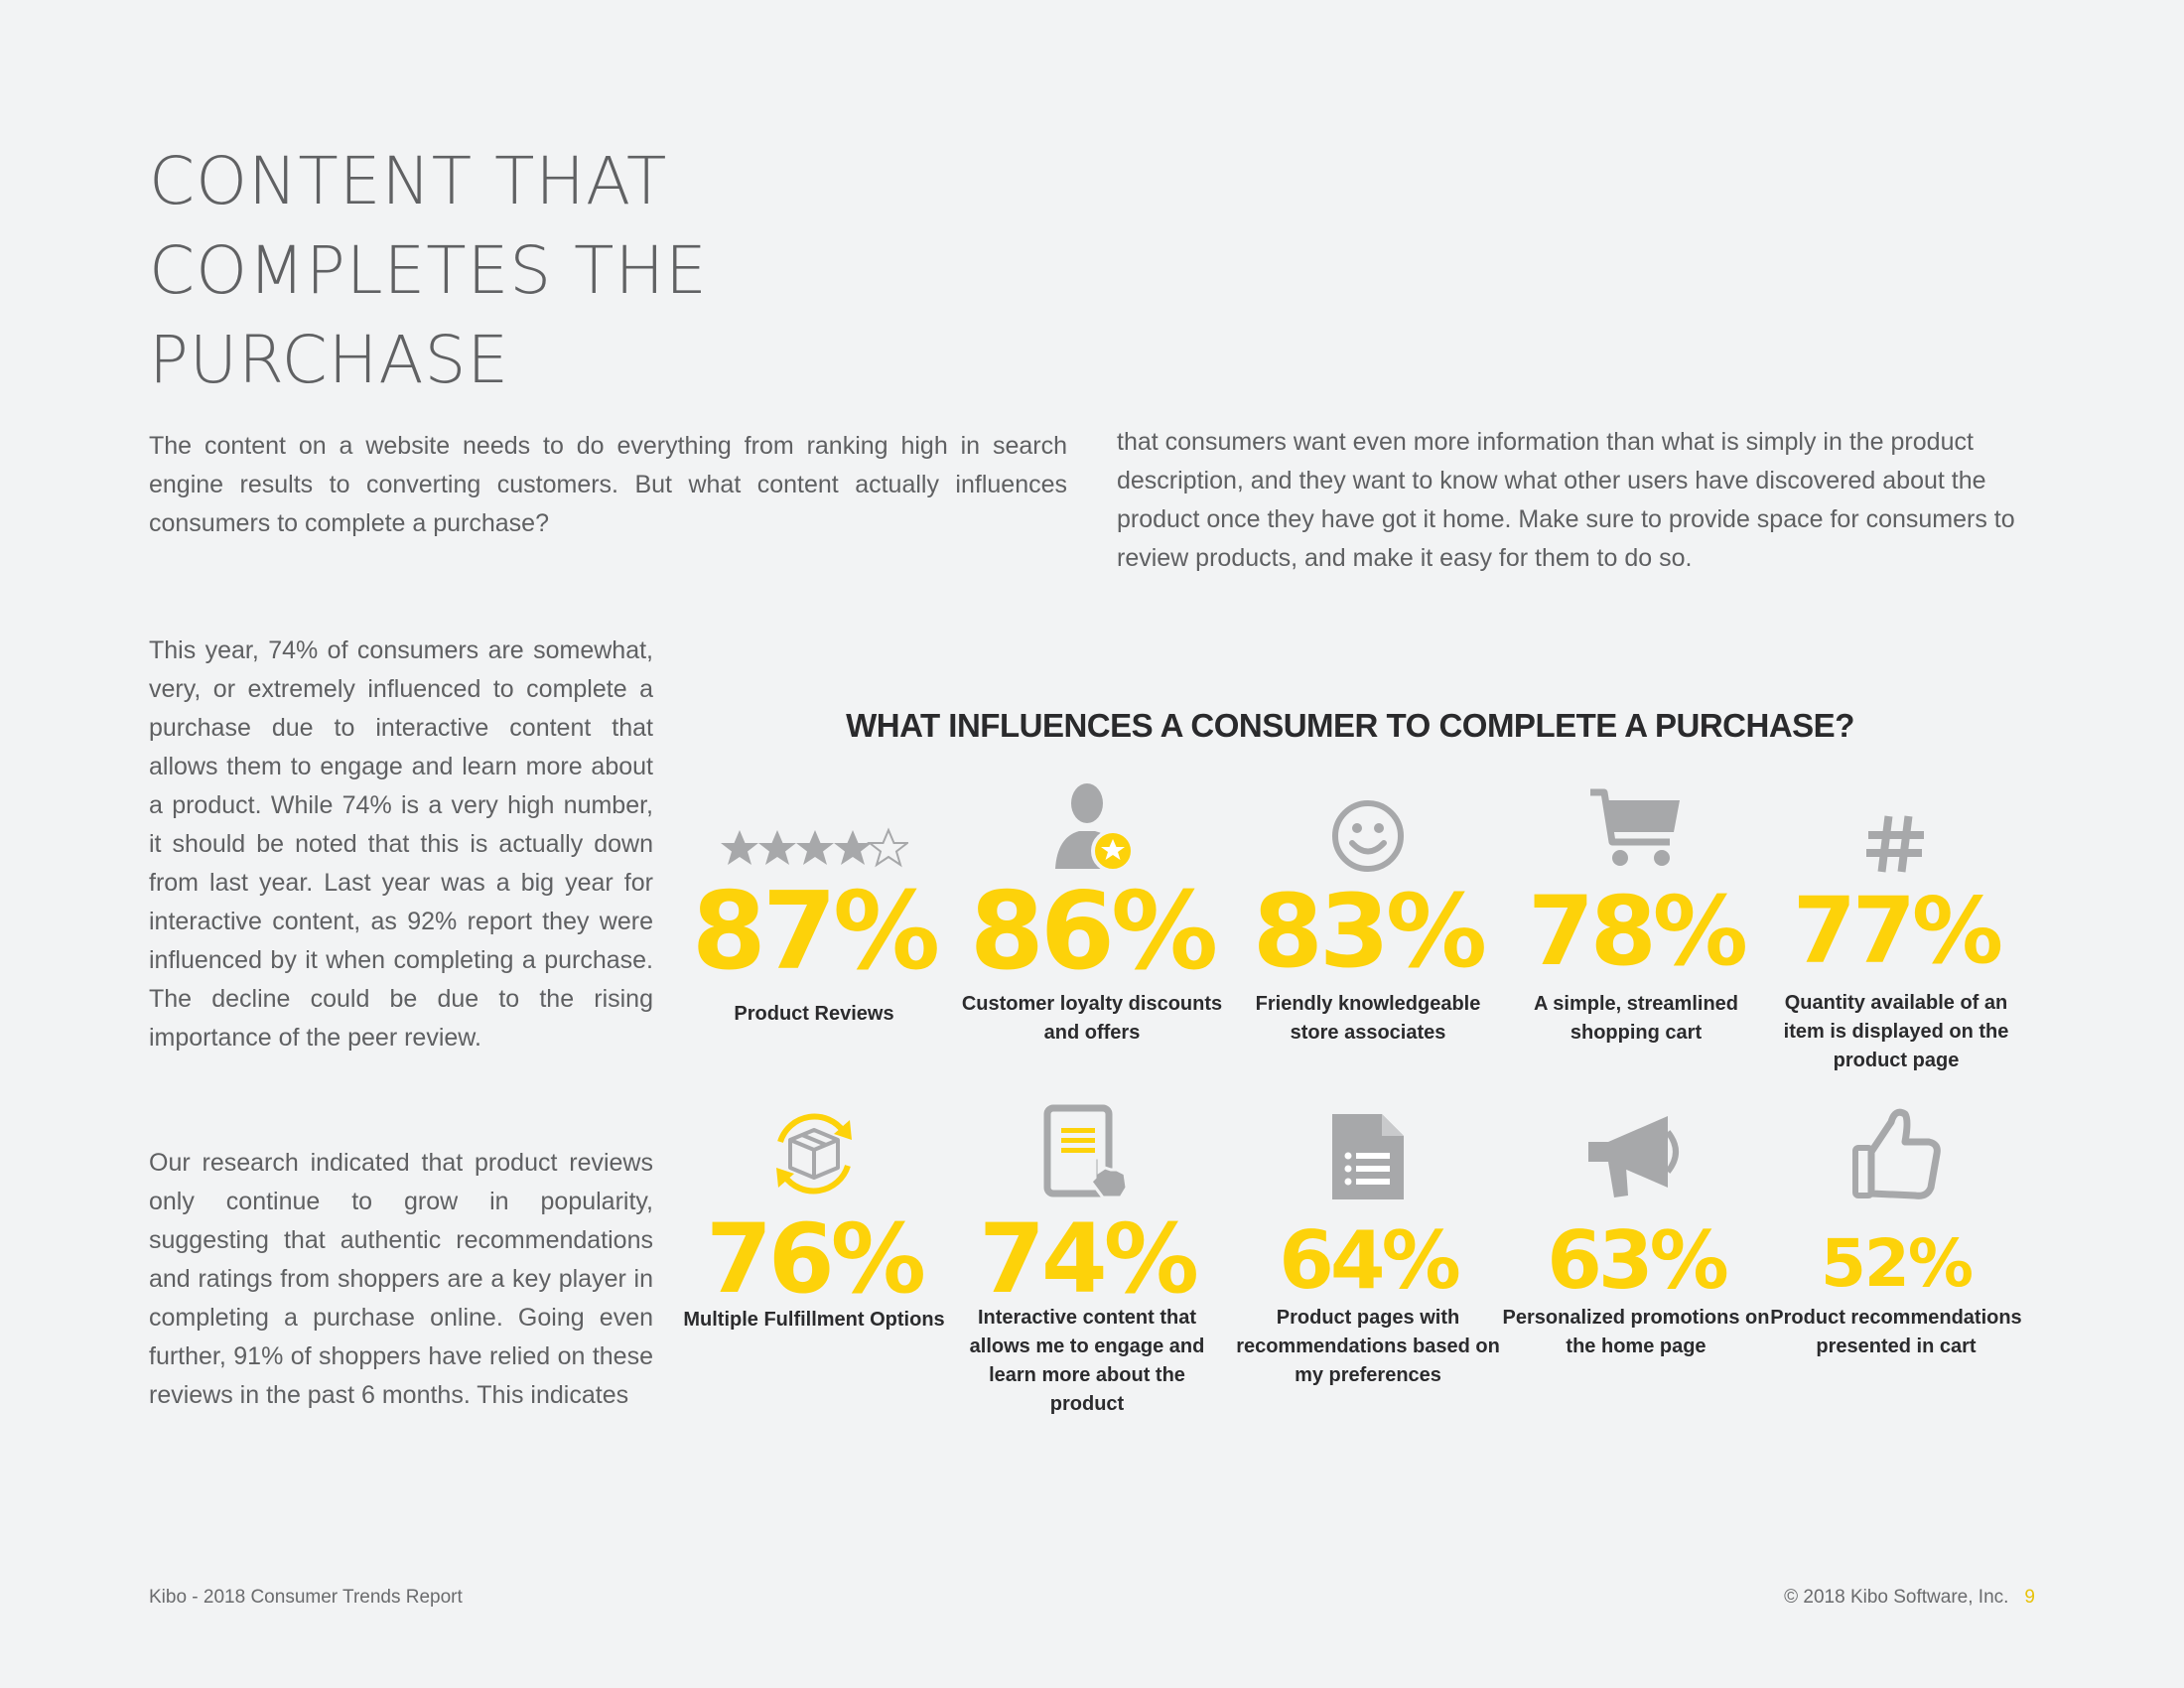 The image size is (2184, 1688). What do you see at coordinates (816, 1259) in the screenshot?
I see `stat-value: 76%` at bounding box center [816, 1259].